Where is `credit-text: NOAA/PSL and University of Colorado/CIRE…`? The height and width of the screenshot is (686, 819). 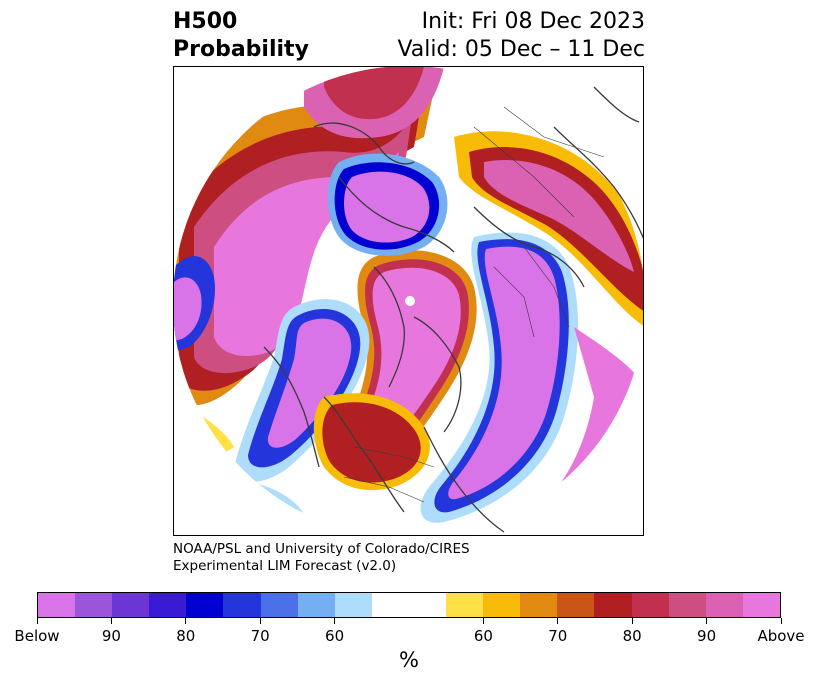
credit-text: NOAA/PSL and University of Colorado/CIRE… is located at coordinates (321, 558).